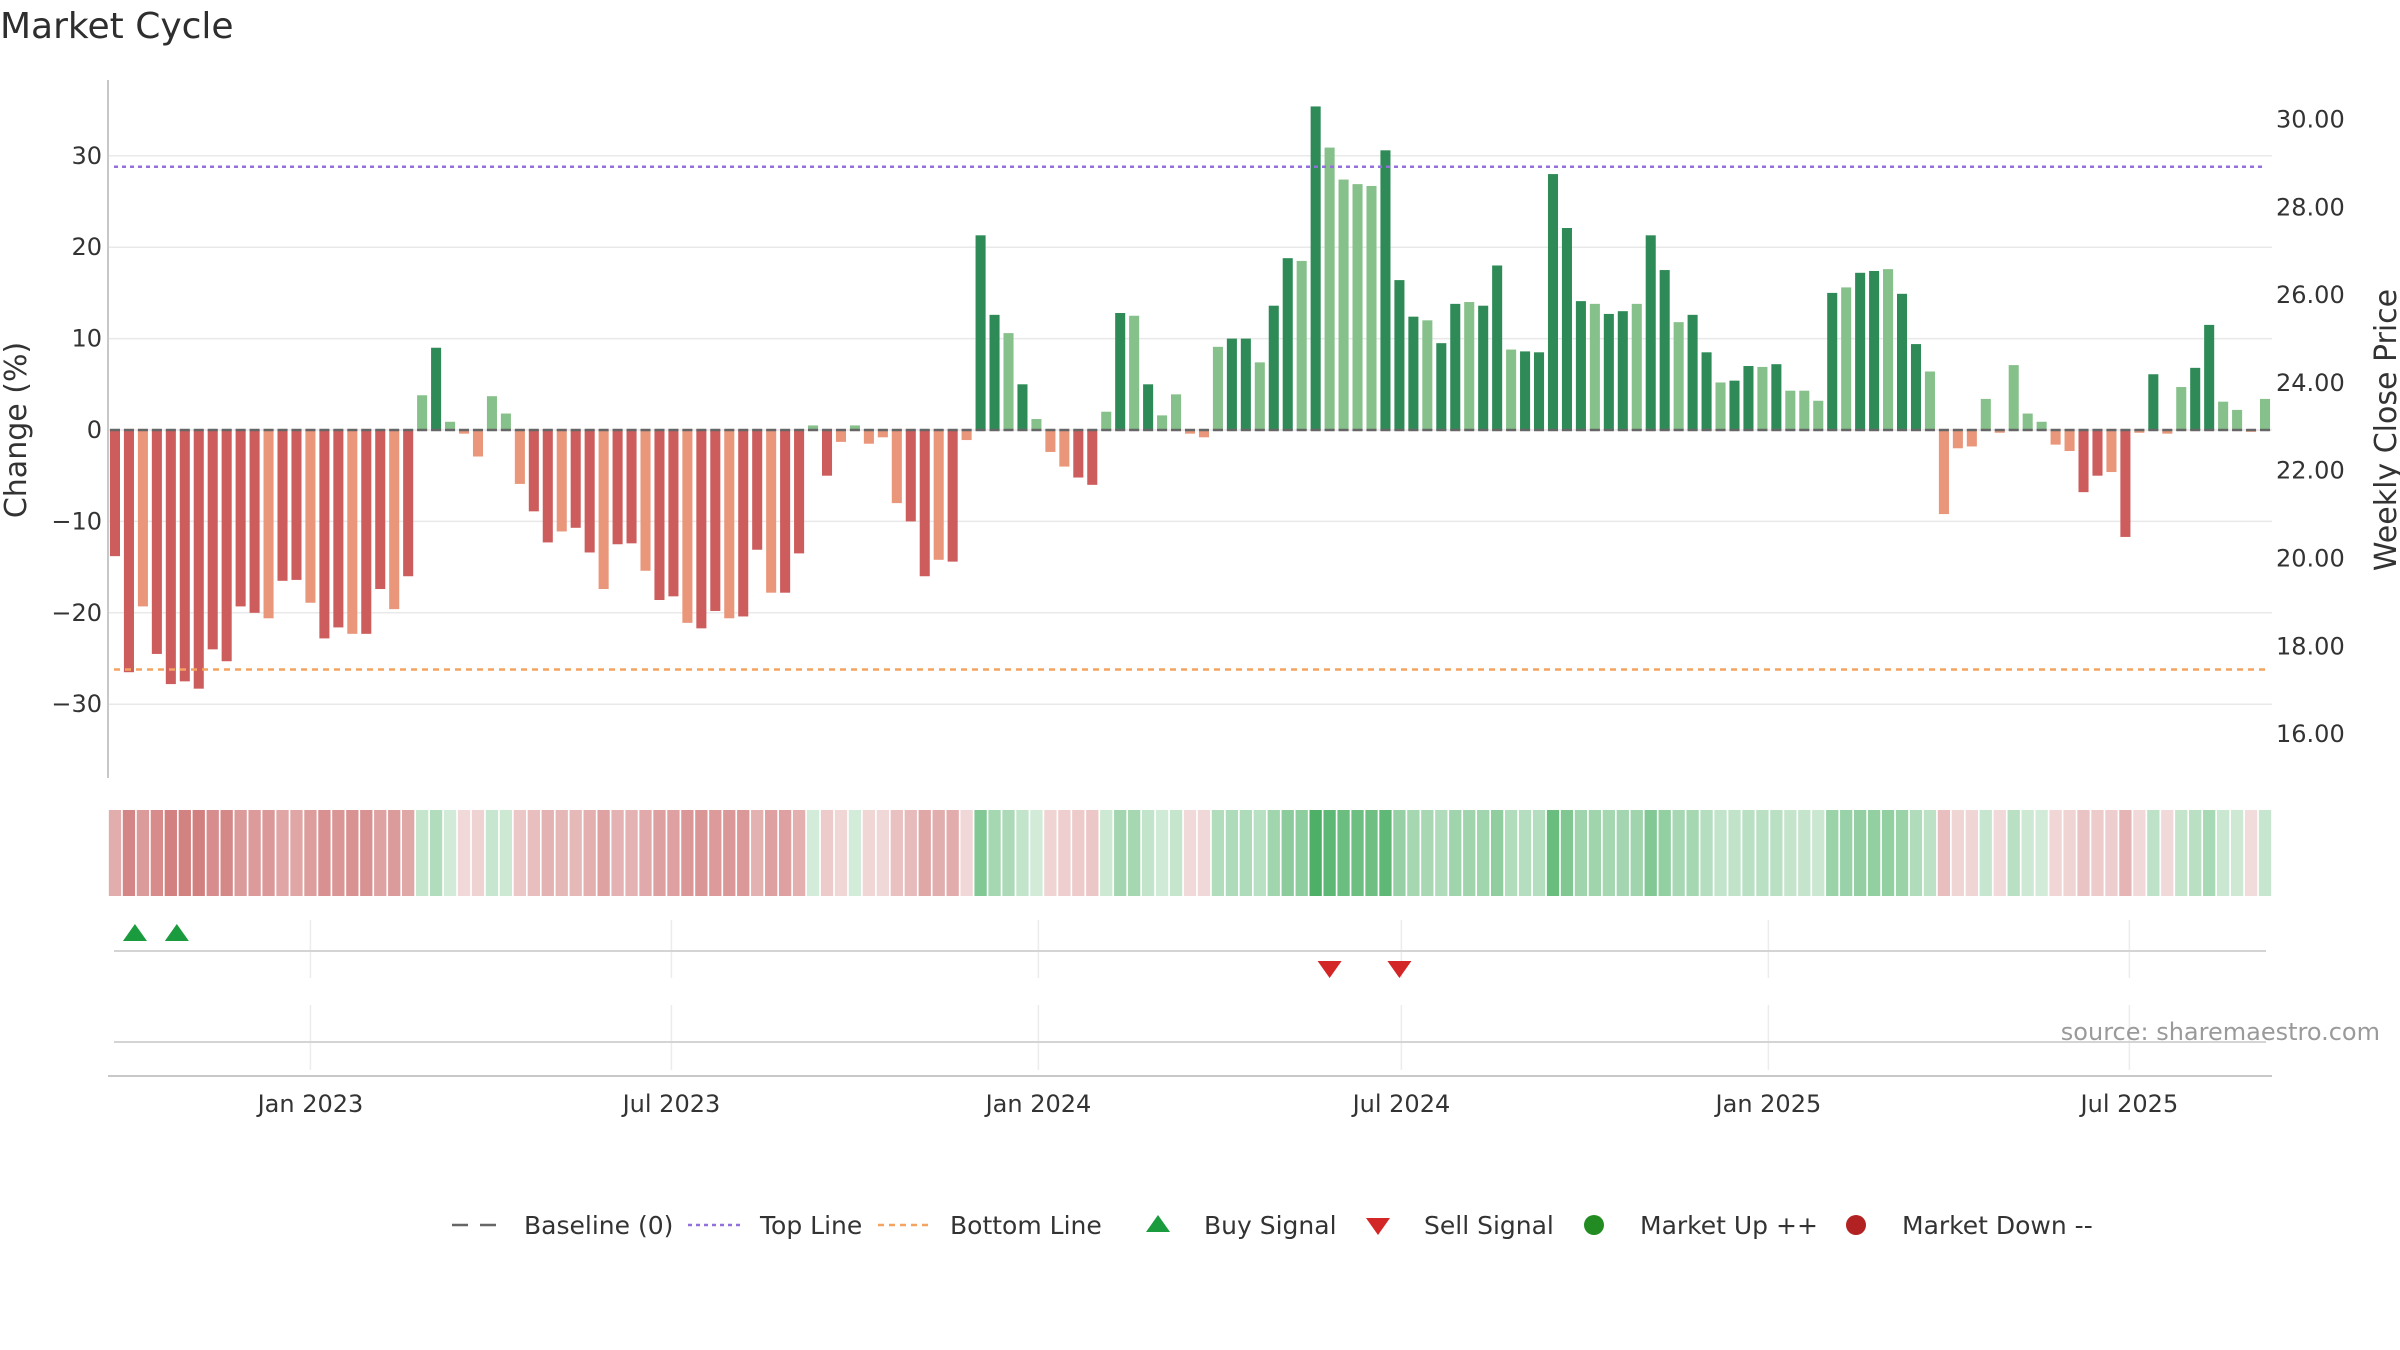 The width and height of the screenshot is (2400, 1350). Describe the element at coordinates (1997, 1225) in the screenshot. I see `legend-label: Market Down --` at that location.